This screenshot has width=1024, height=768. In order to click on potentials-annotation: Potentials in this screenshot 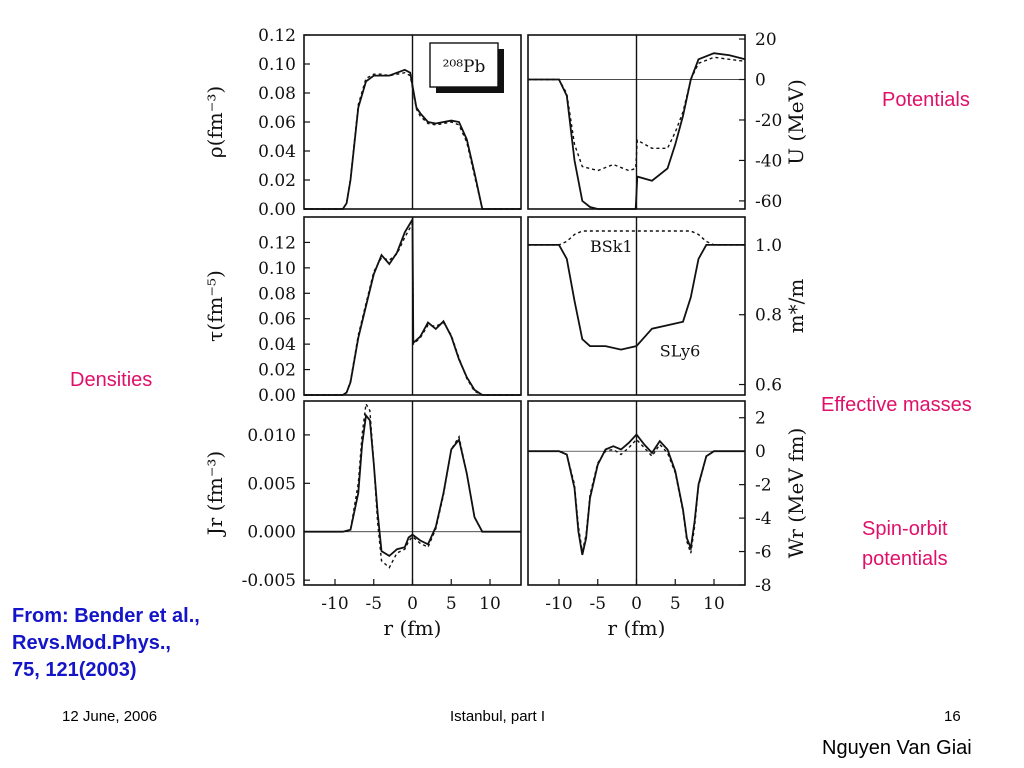, I will do `click(926, 100)`.